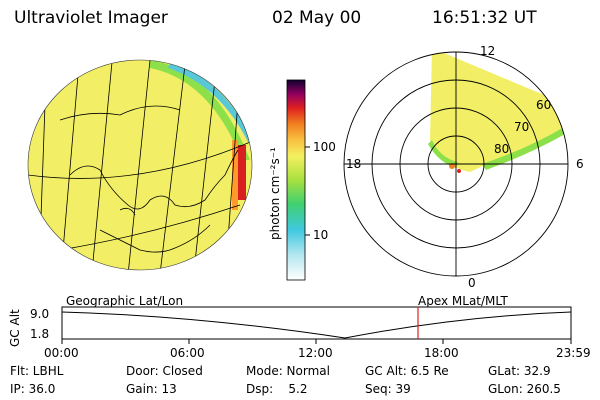  What do you see at coordinates (463, 301) in the screenshot?
I see `strip-right-caption: Apex MLat/MLT` at bounding box center [463, 301].